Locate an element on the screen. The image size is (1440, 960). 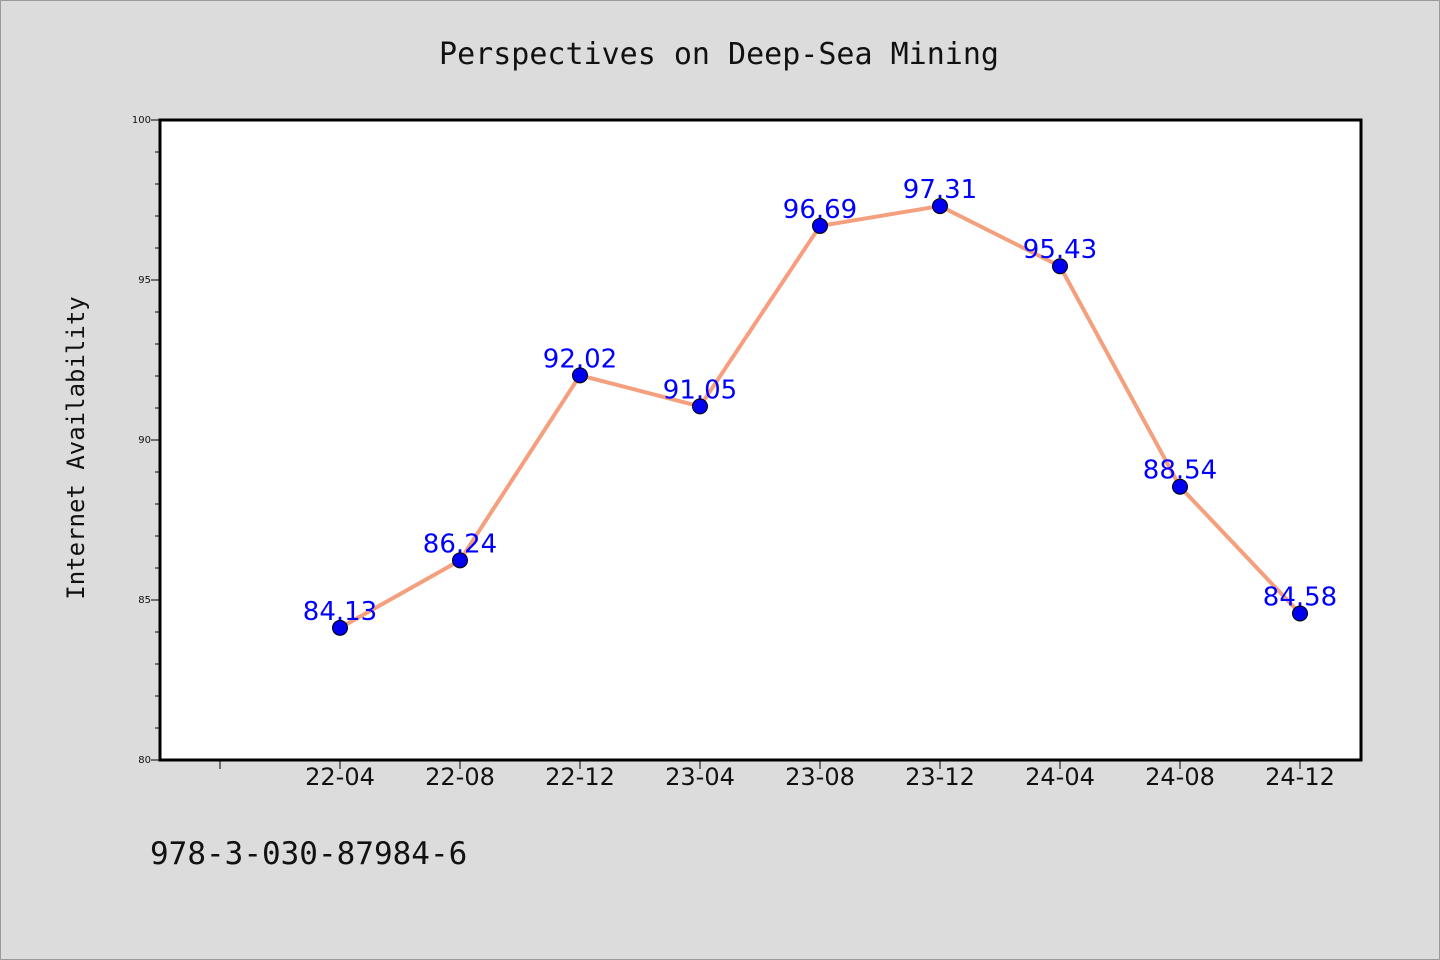
data-label: 95.43 is located at coordinates (1060, 250).